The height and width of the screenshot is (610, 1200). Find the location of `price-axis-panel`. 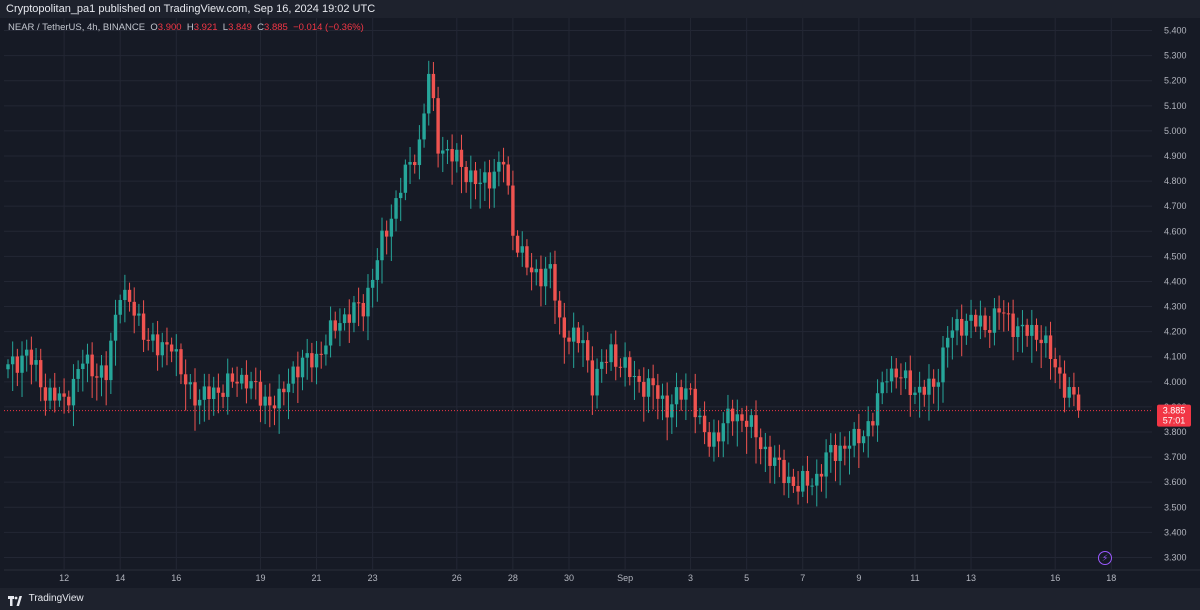

price-axis-panel is located at coordinates (1176, 303).